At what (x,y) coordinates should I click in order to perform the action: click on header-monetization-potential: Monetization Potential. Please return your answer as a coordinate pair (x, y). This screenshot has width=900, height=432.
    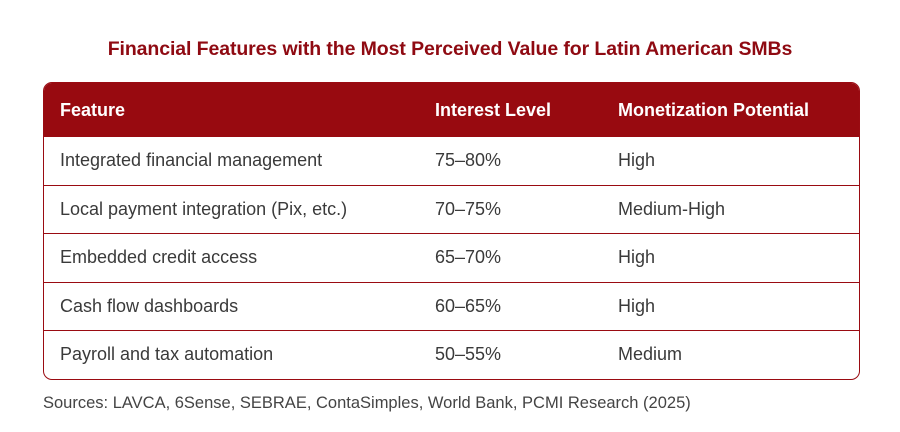
    Looking at the image, I should click on (713, 109).